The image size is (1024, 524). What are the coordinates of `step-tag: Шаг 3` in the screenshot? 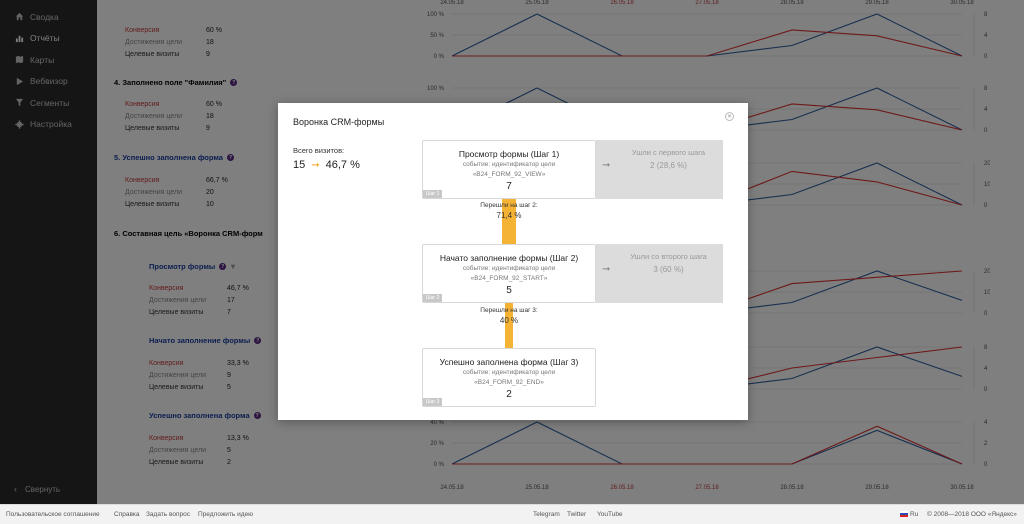 It's located at (433, 402).